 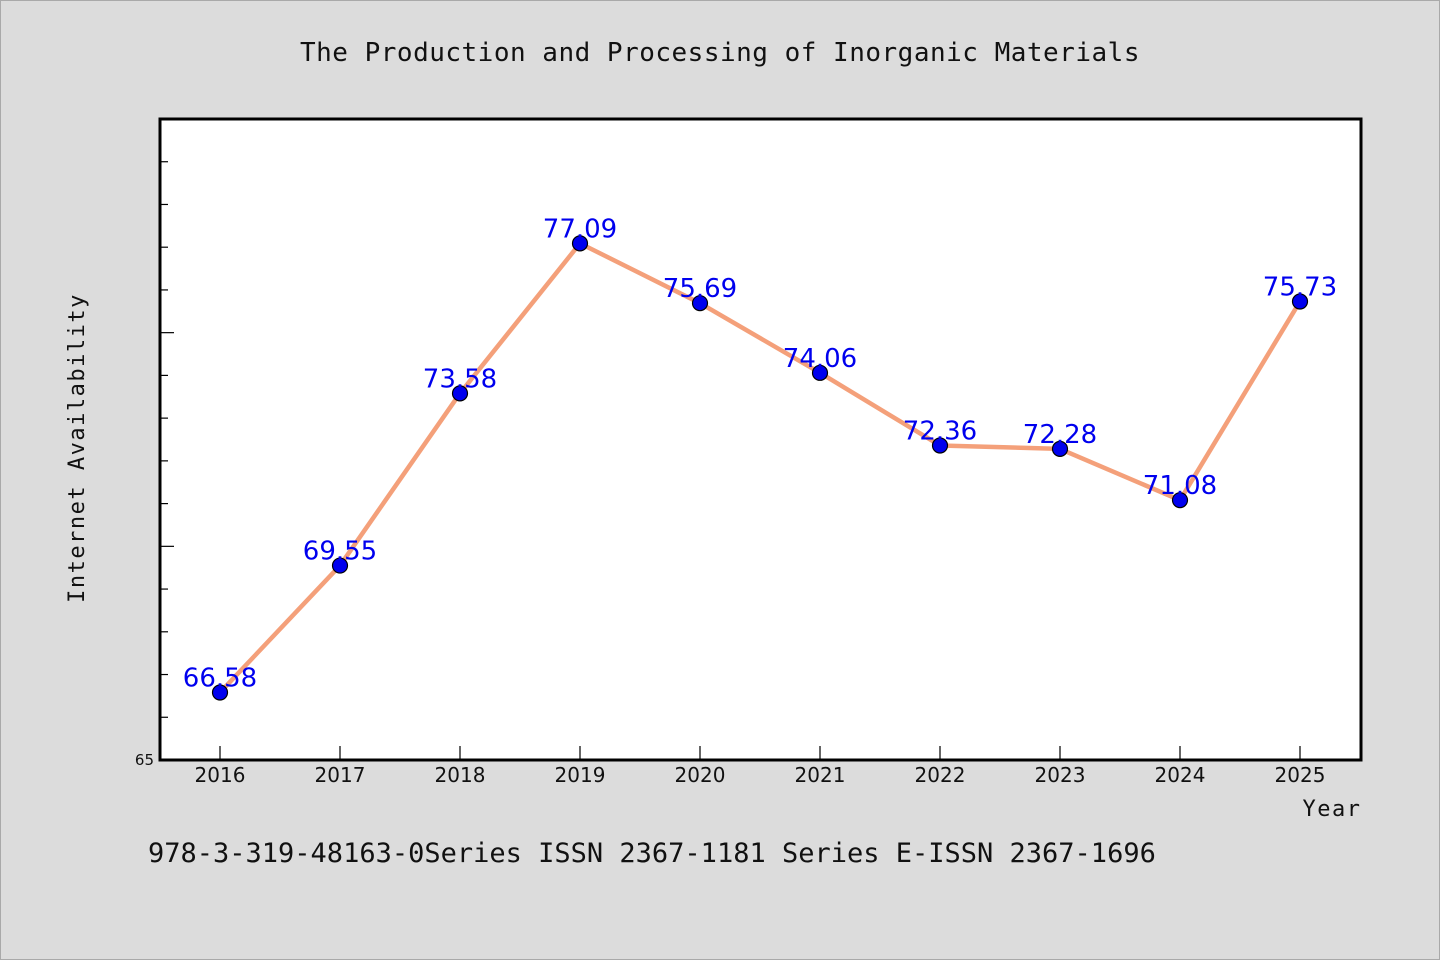 I want to click on data-label: 66.58, so click(x=220, y=678).